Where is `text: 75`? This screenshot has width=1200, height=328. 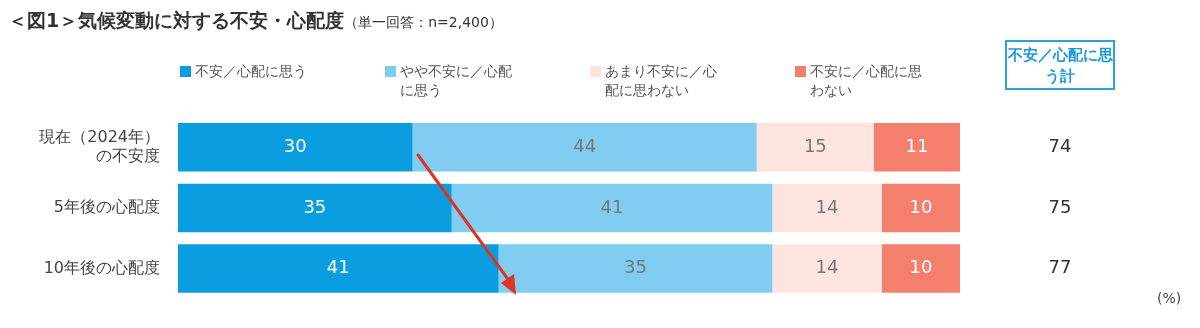 text: 75 is located at coordinates (1060, 206).